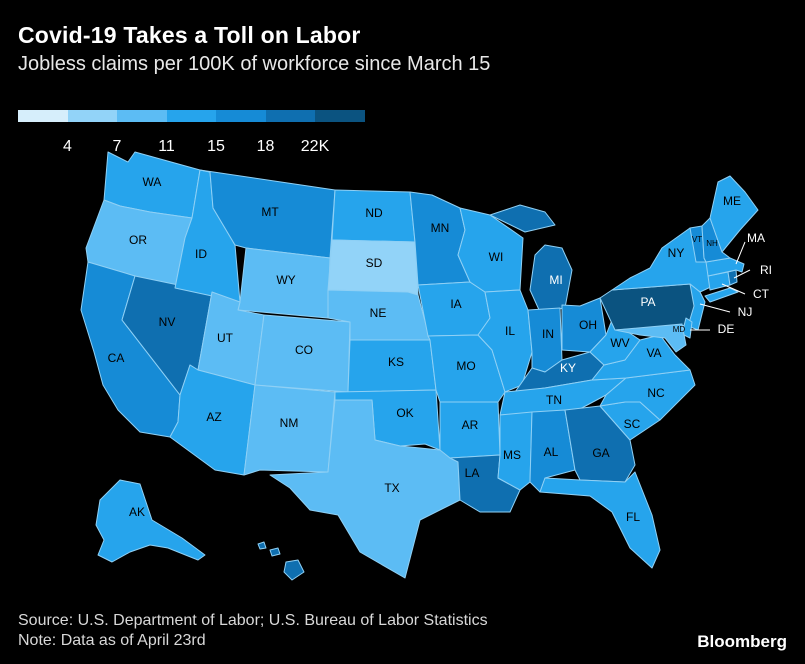  I want to click on state-label: MI, so click(555, 280).